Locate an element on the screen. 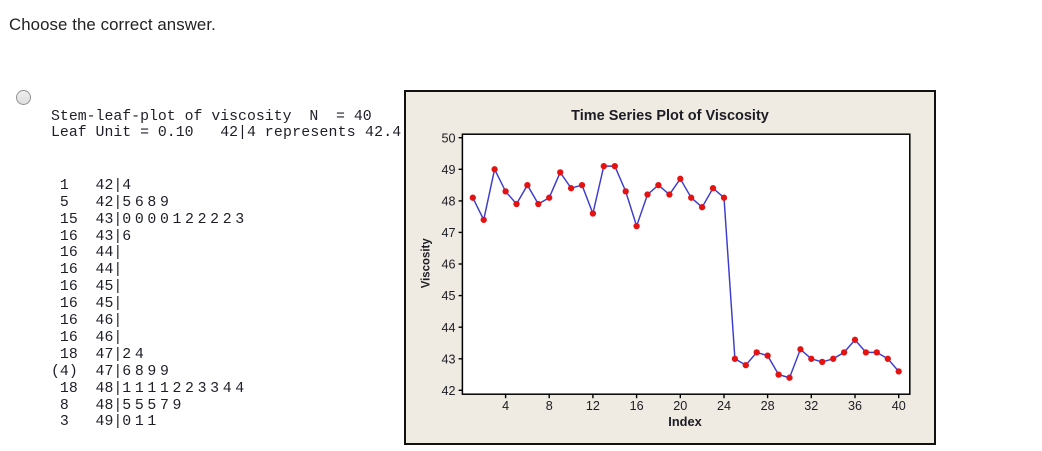  svg-text: 43 is located at coordinates (448, 359).